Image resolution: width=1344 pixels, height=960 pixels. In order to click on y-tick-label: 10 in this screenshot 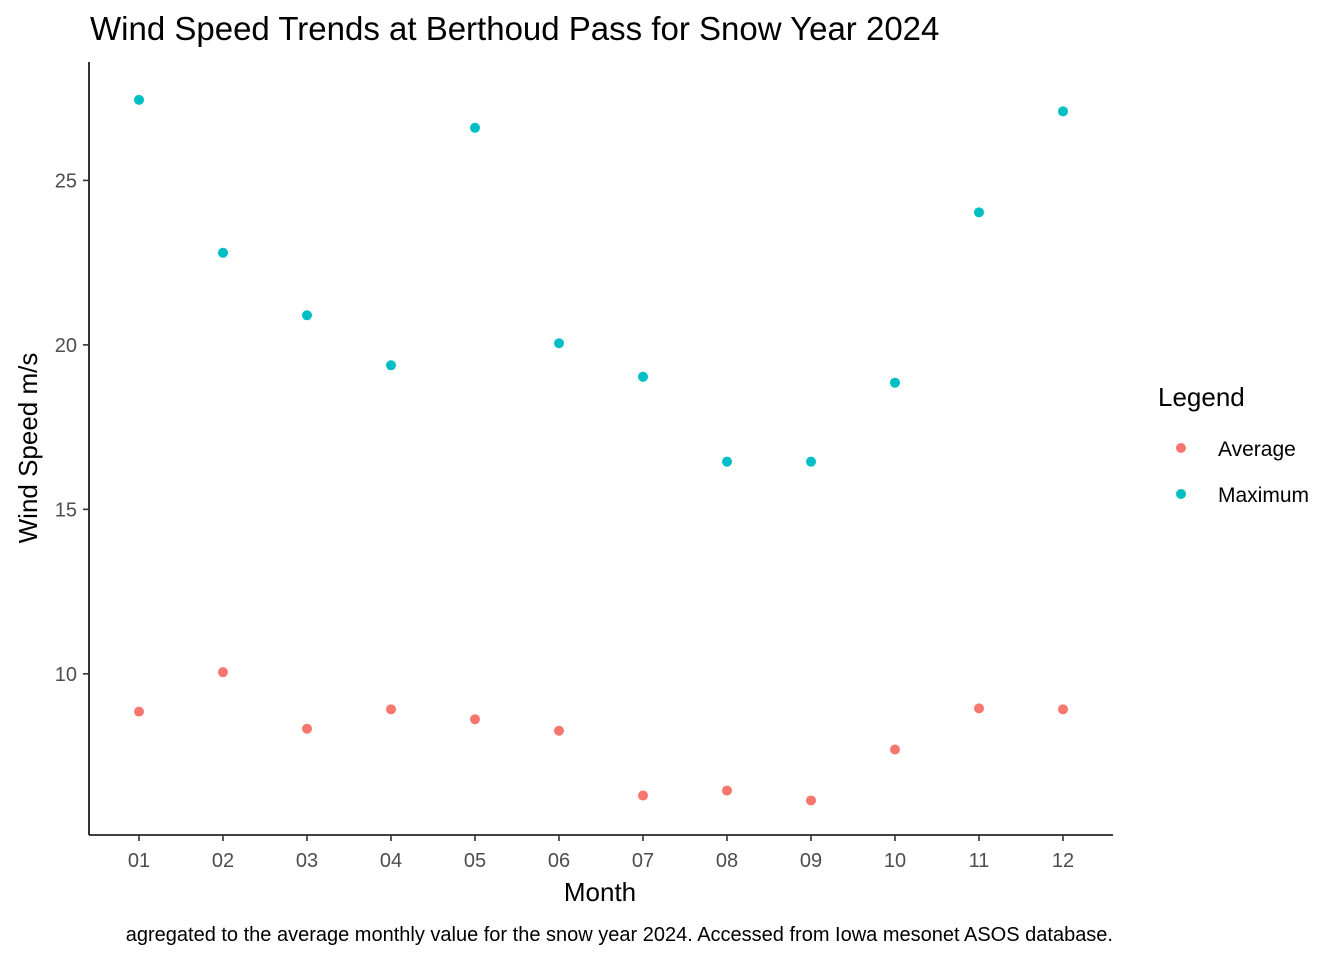, I will do `click(66, 675)`.